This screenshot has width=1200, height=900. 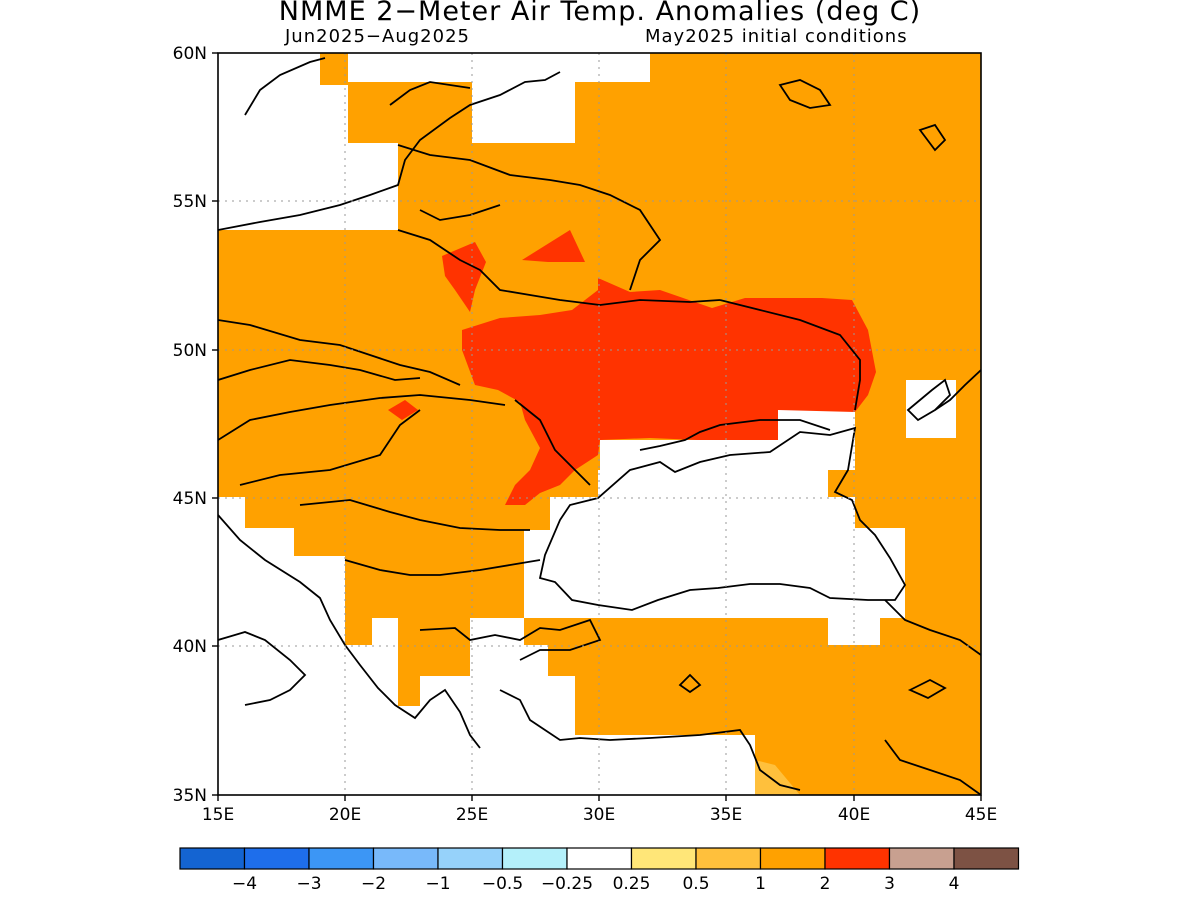 What do you see at coordinates (190, 796) in the screenshot?
I see `lat-label-35n: 35N` at bounding box center [190, 796].